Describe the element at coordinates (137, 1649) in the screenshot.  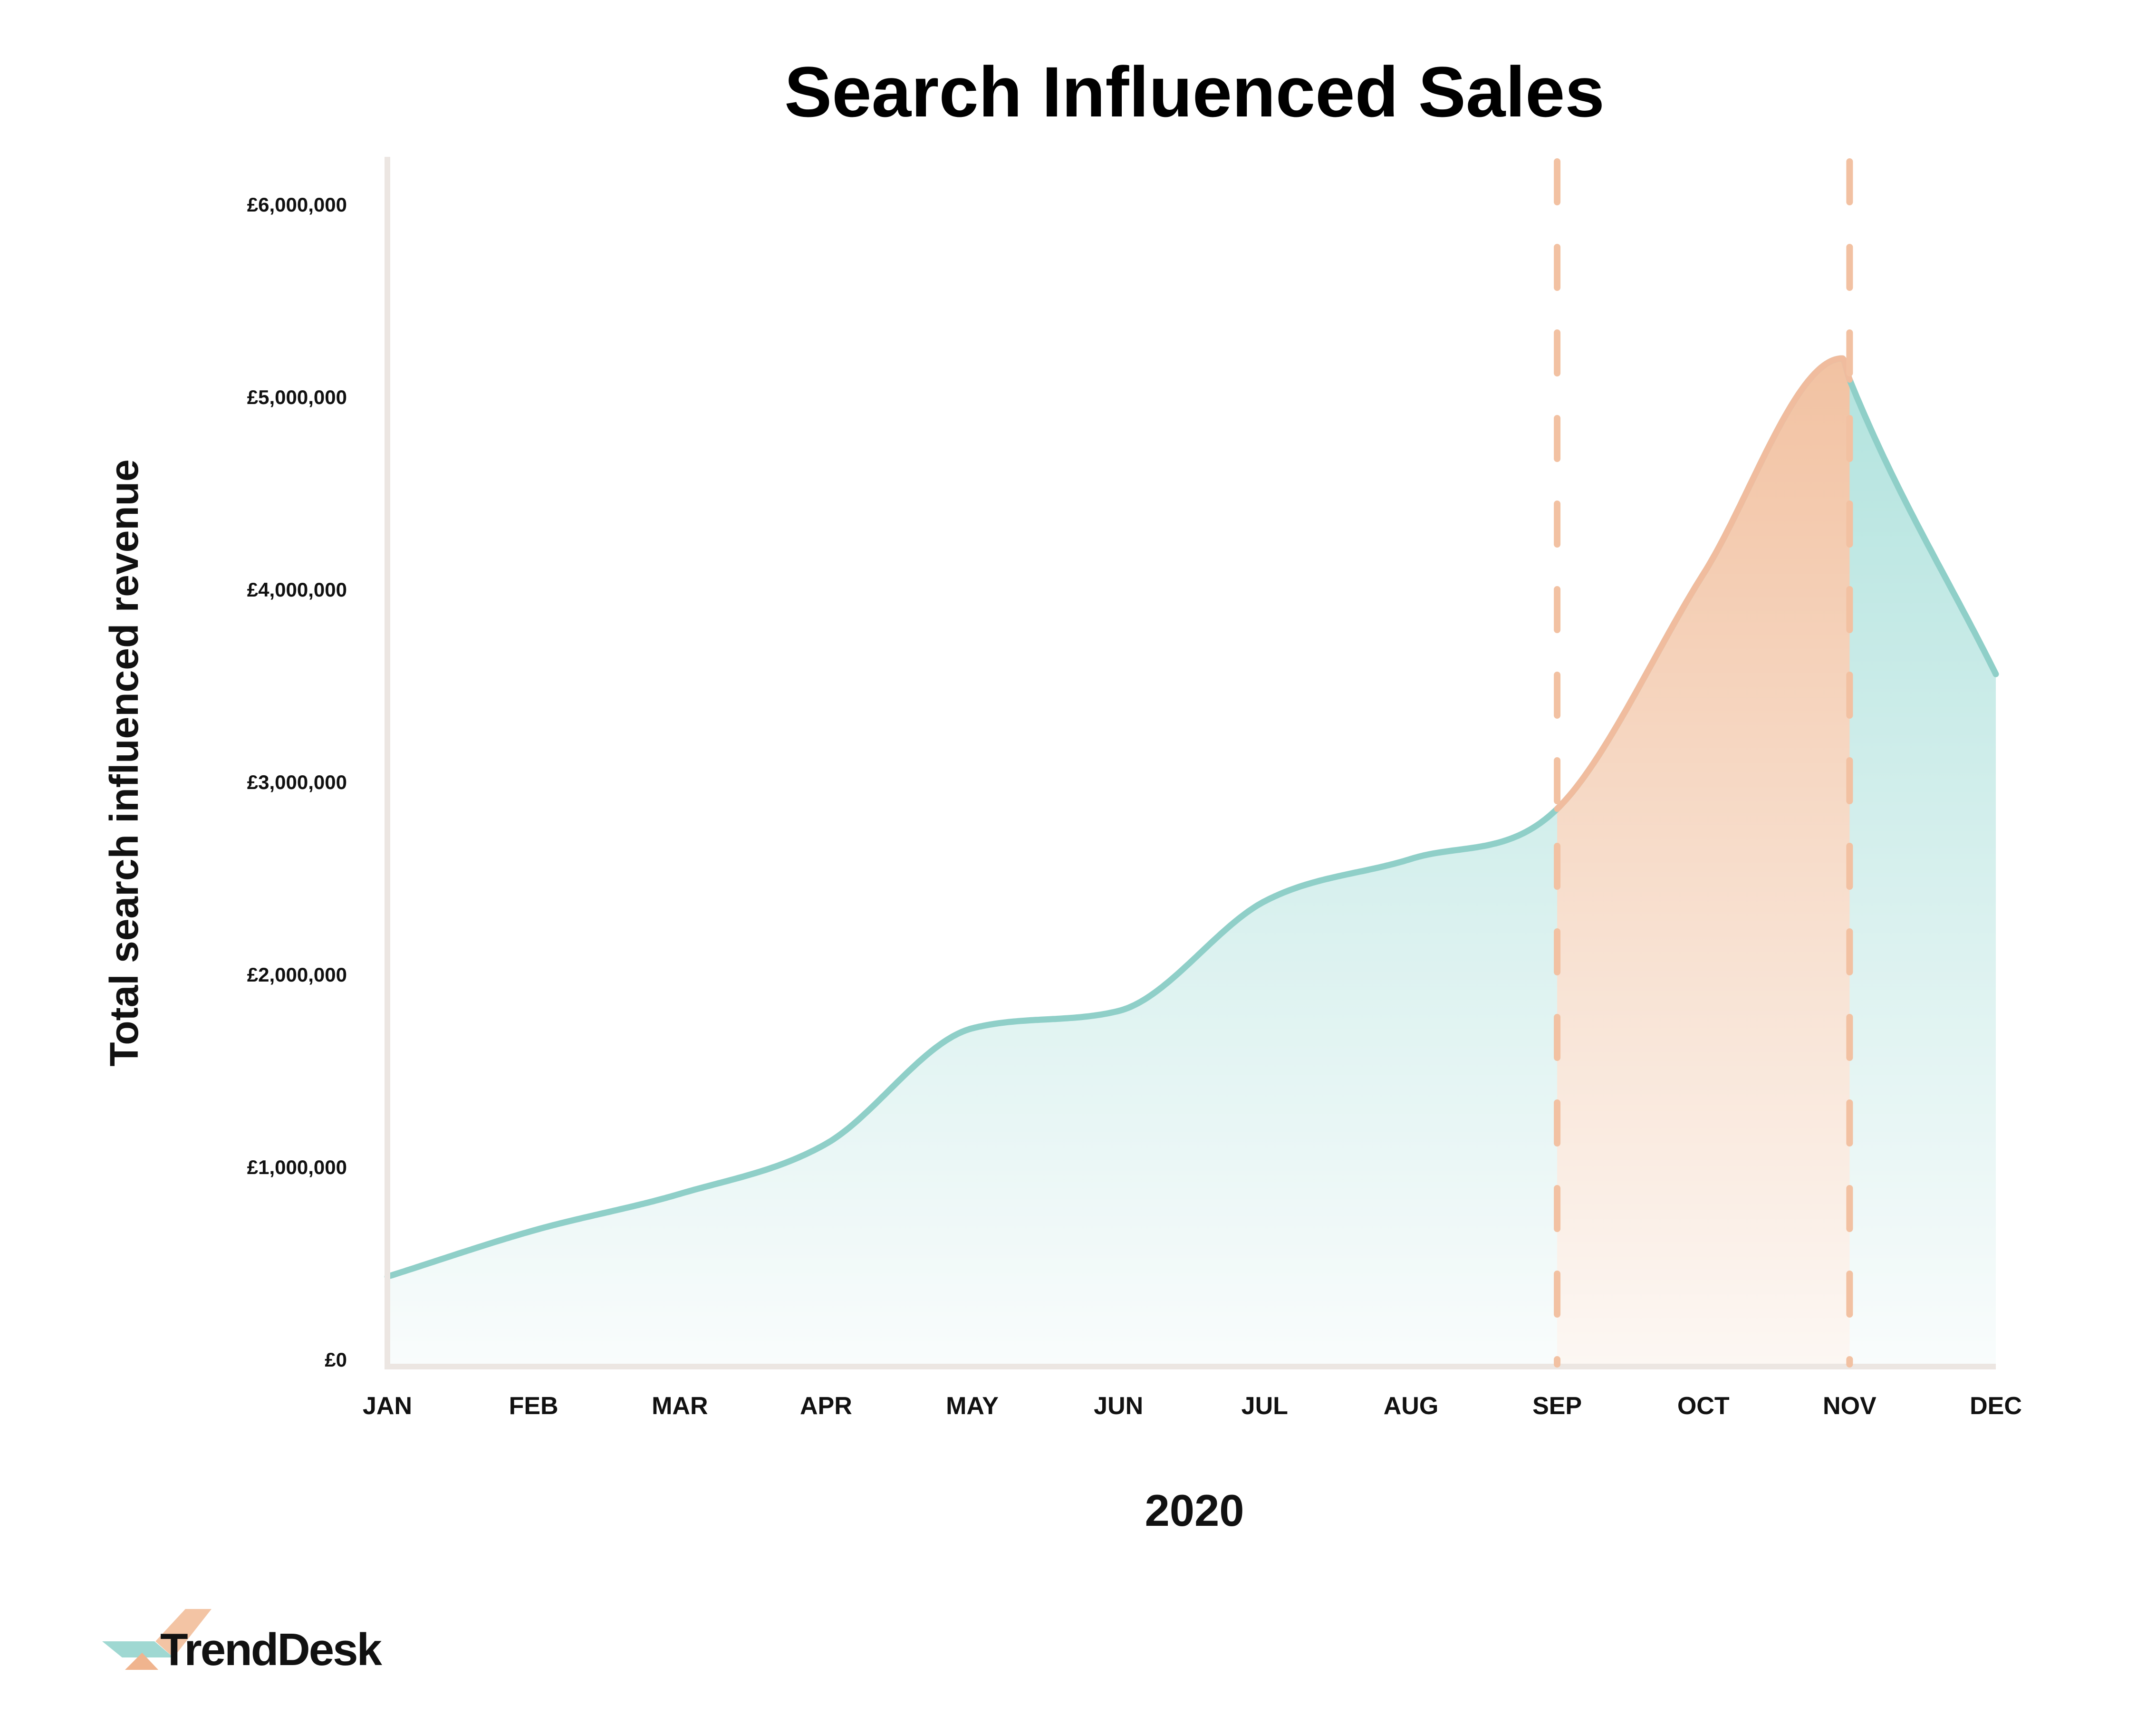
I see `logo-mark-teal` at that location.